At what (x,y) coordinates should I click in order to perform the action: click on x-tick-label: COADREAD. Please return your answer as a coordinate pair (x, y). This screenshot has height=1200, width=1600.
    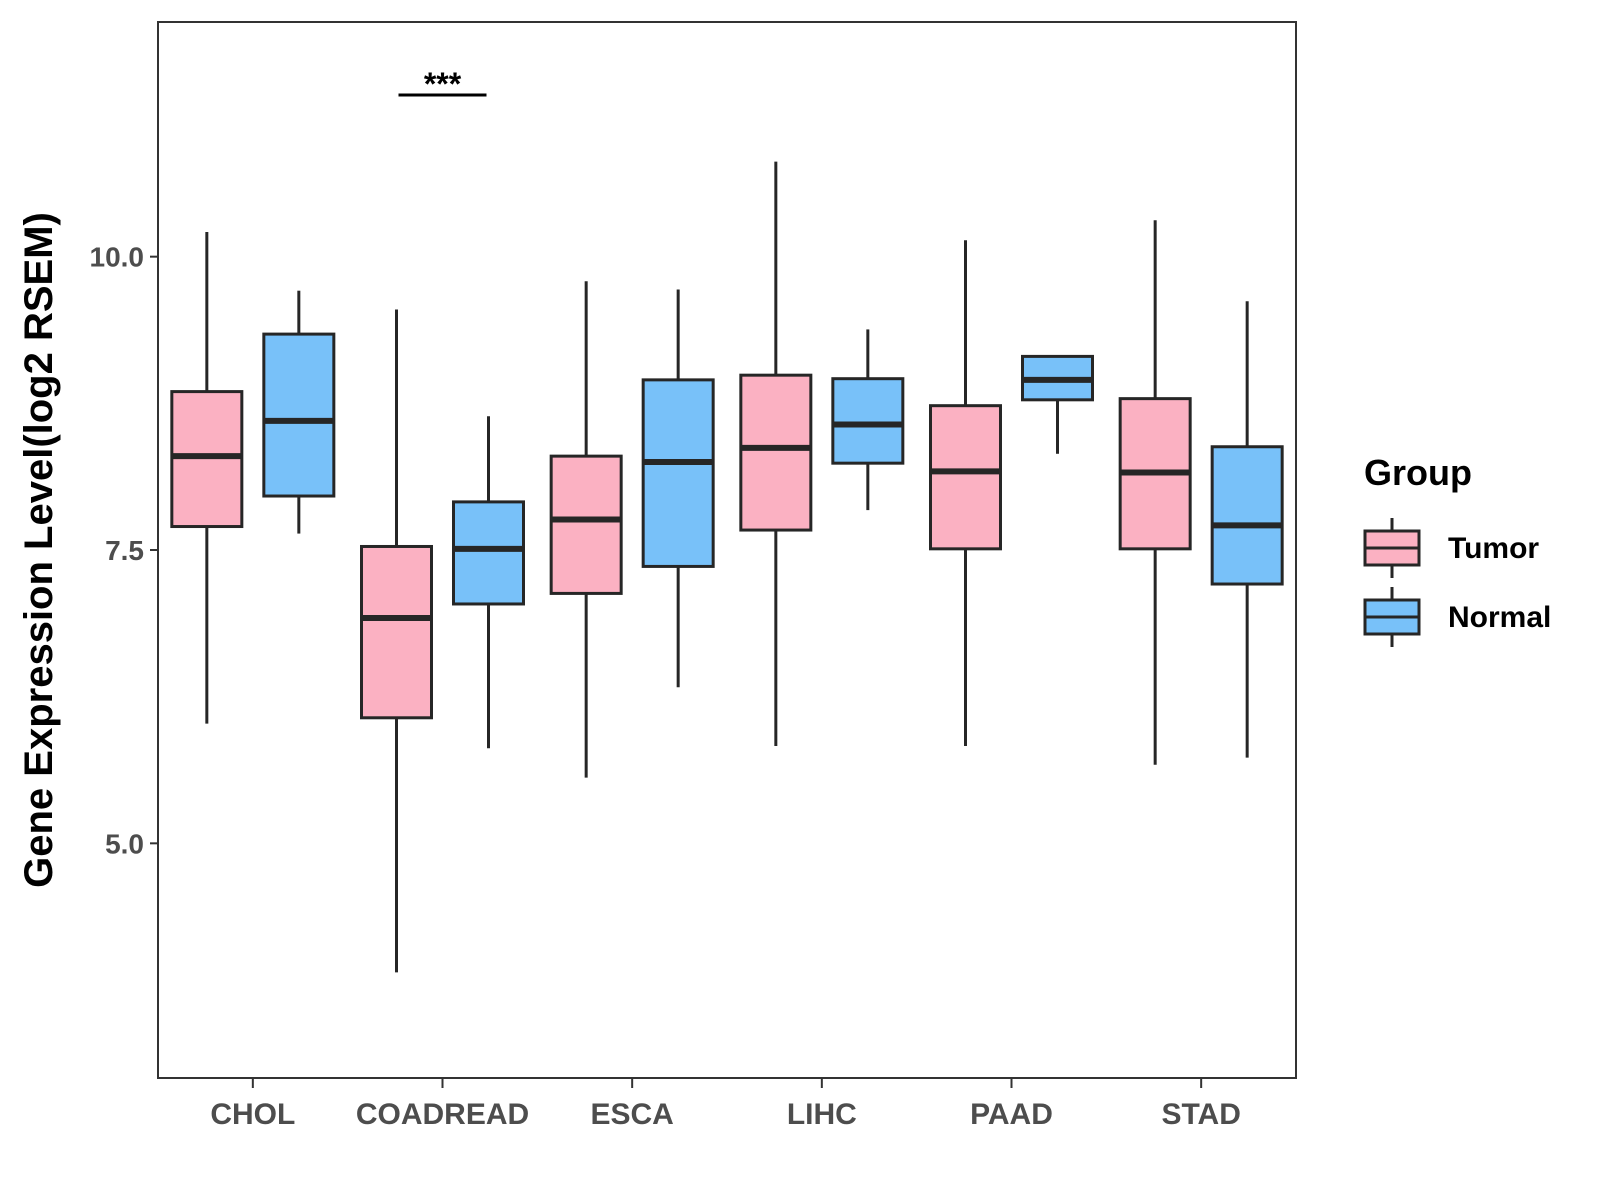
    Looking at the image, I should click on (442, 1114).